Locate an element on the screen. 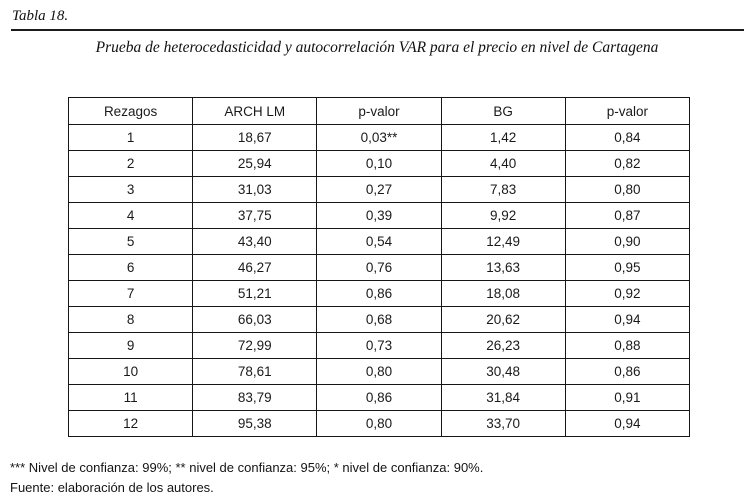 The image size is (754, 503). column-header-p-valor-1: p-valor is located at coordinates (379, 111).